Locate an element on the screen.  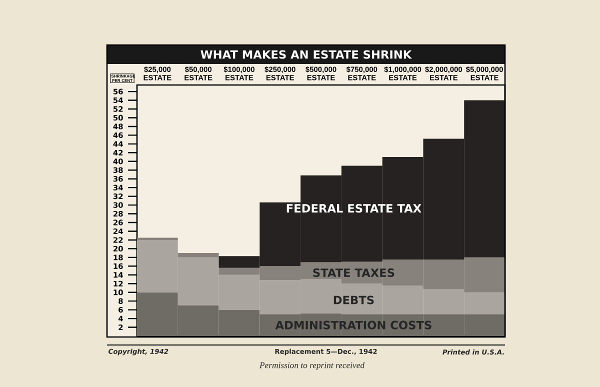
series-label: STATE TAXES is located at coordinates (353, 272).